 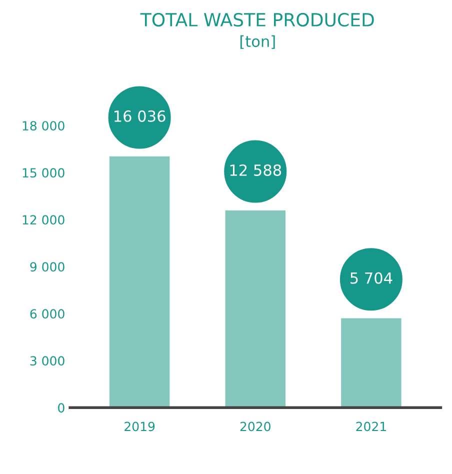 What do you see at coordinates (61, 408) in the screenshot?
I see `y-tick-label: 0` at bounding box center [61, 408].